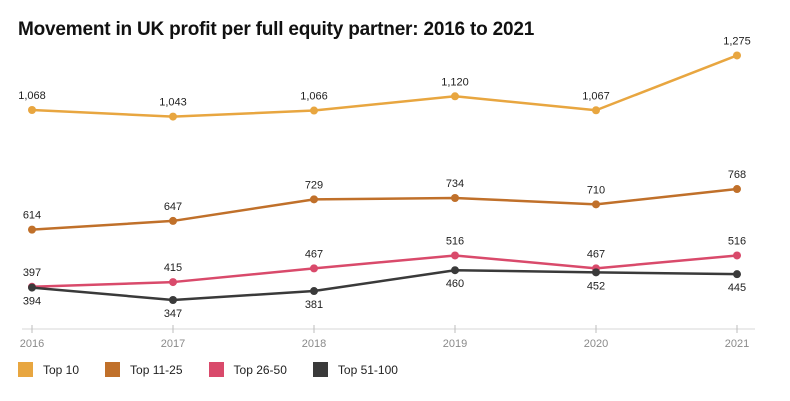 This screenshot has width=790, height=401. I want to click on data-label: 729, so click(314, 185).